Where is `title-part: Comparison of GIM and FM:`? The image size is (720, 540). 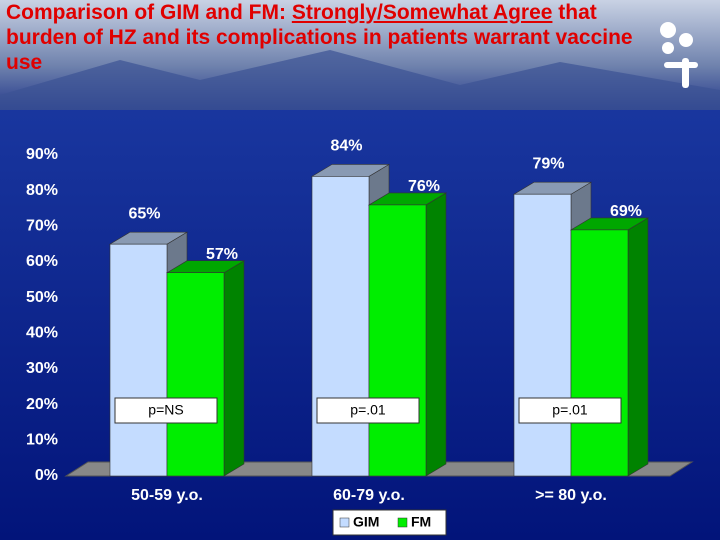
title-part: Comparison of GIM and FM: is located at coordinates (149, 12).